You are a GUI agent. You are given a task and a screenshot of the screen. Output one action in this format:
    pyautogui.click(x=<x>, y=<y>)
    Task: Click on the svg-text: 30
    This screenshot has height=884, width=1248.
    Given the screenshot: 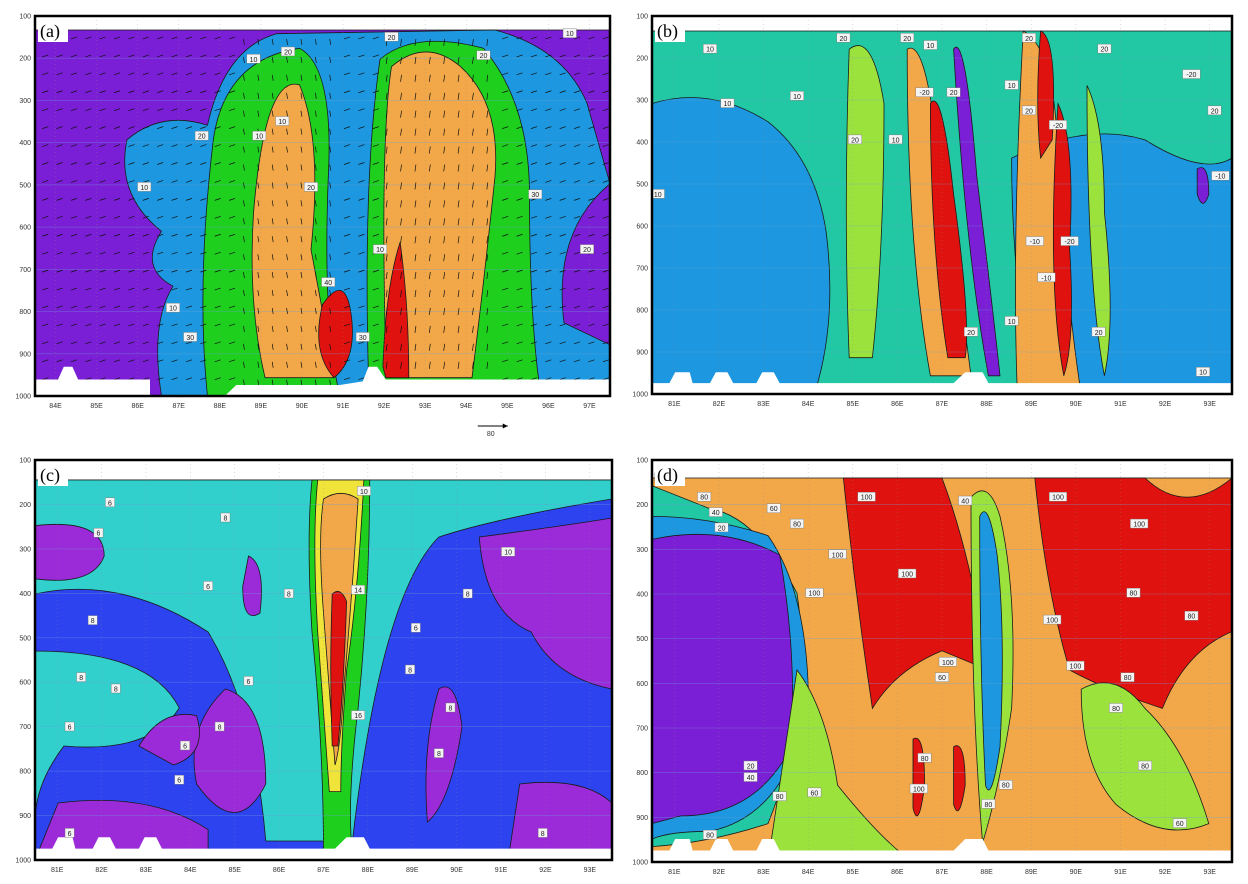 What is the action you would take?
    pyautogui.click(x=190, y=338)
    